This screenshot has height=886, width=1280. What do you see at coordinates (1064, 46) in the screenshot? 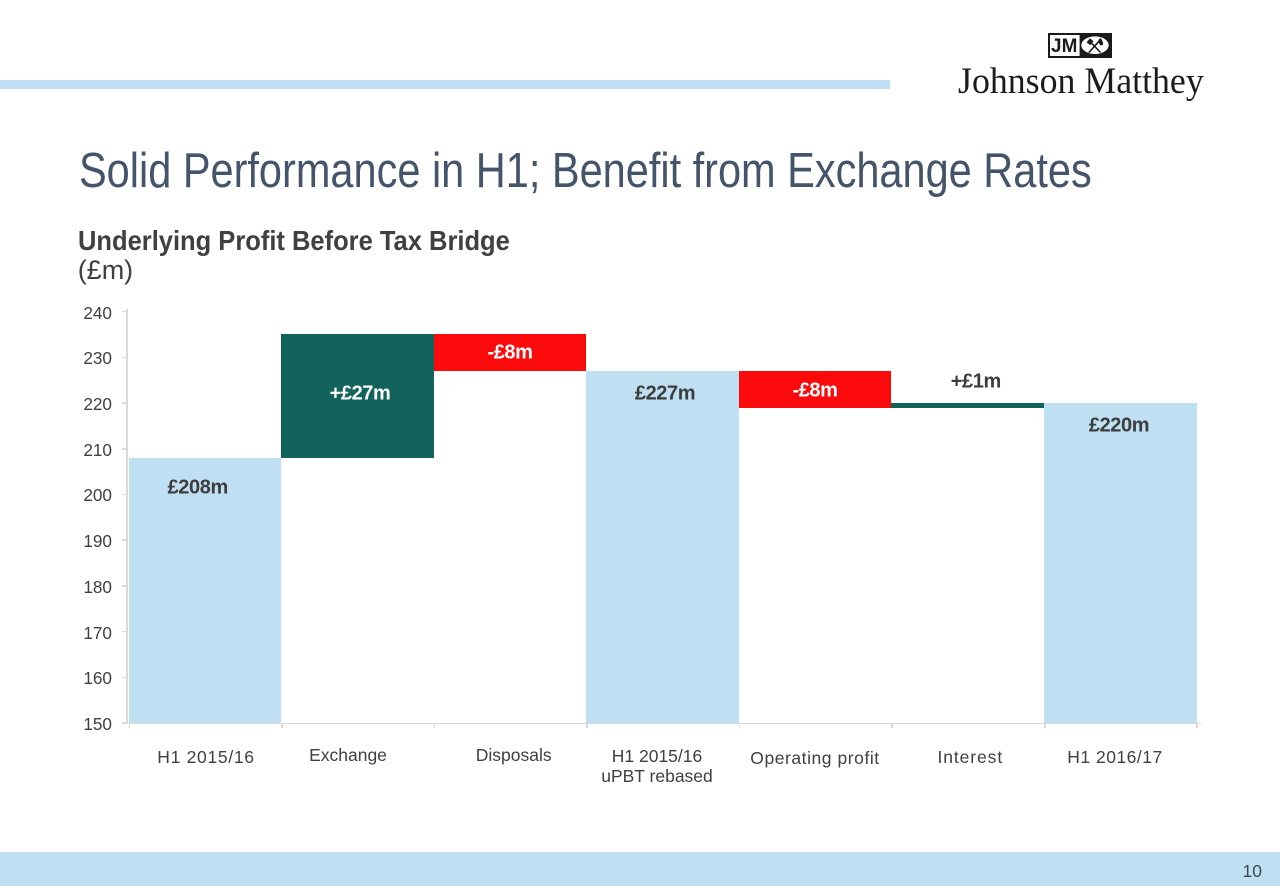
I see `svg-text: JM` at bounding box center [1064, 46].